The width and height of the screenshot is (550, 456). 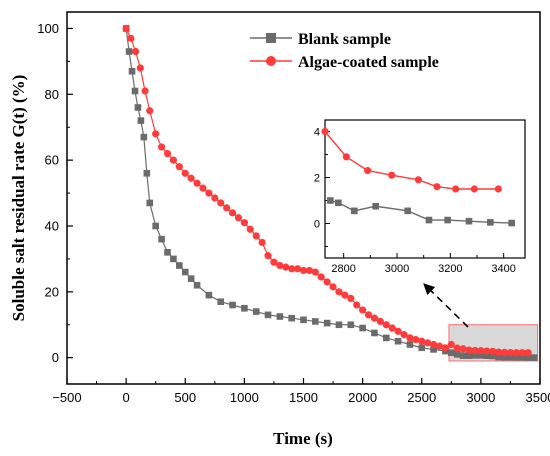 I want to click on zoom-callout-arrow, so click(x=446, y=305).